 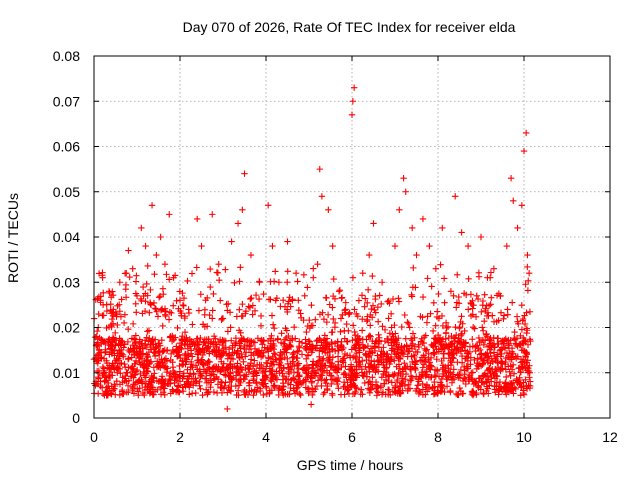 I want to click on point-bg-2059, so click(x=288, y=383).